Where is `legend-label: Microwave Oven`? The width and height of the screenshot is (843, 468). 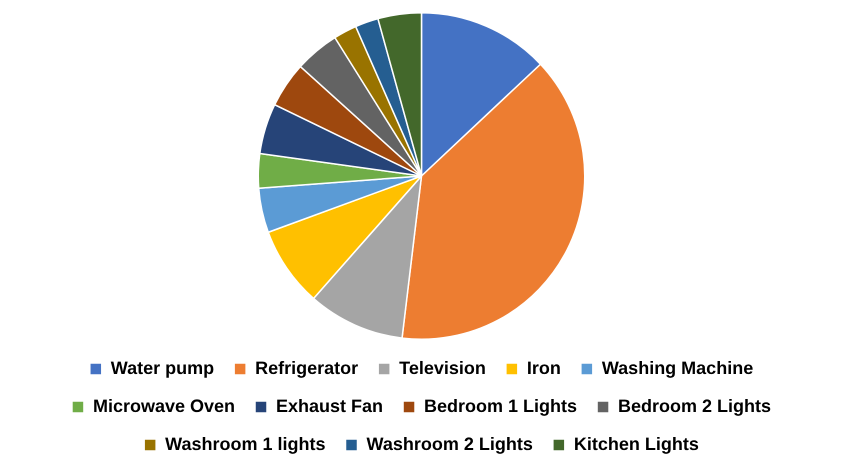
legend-label: Microwave Oven is located at coordinates (164, 406).